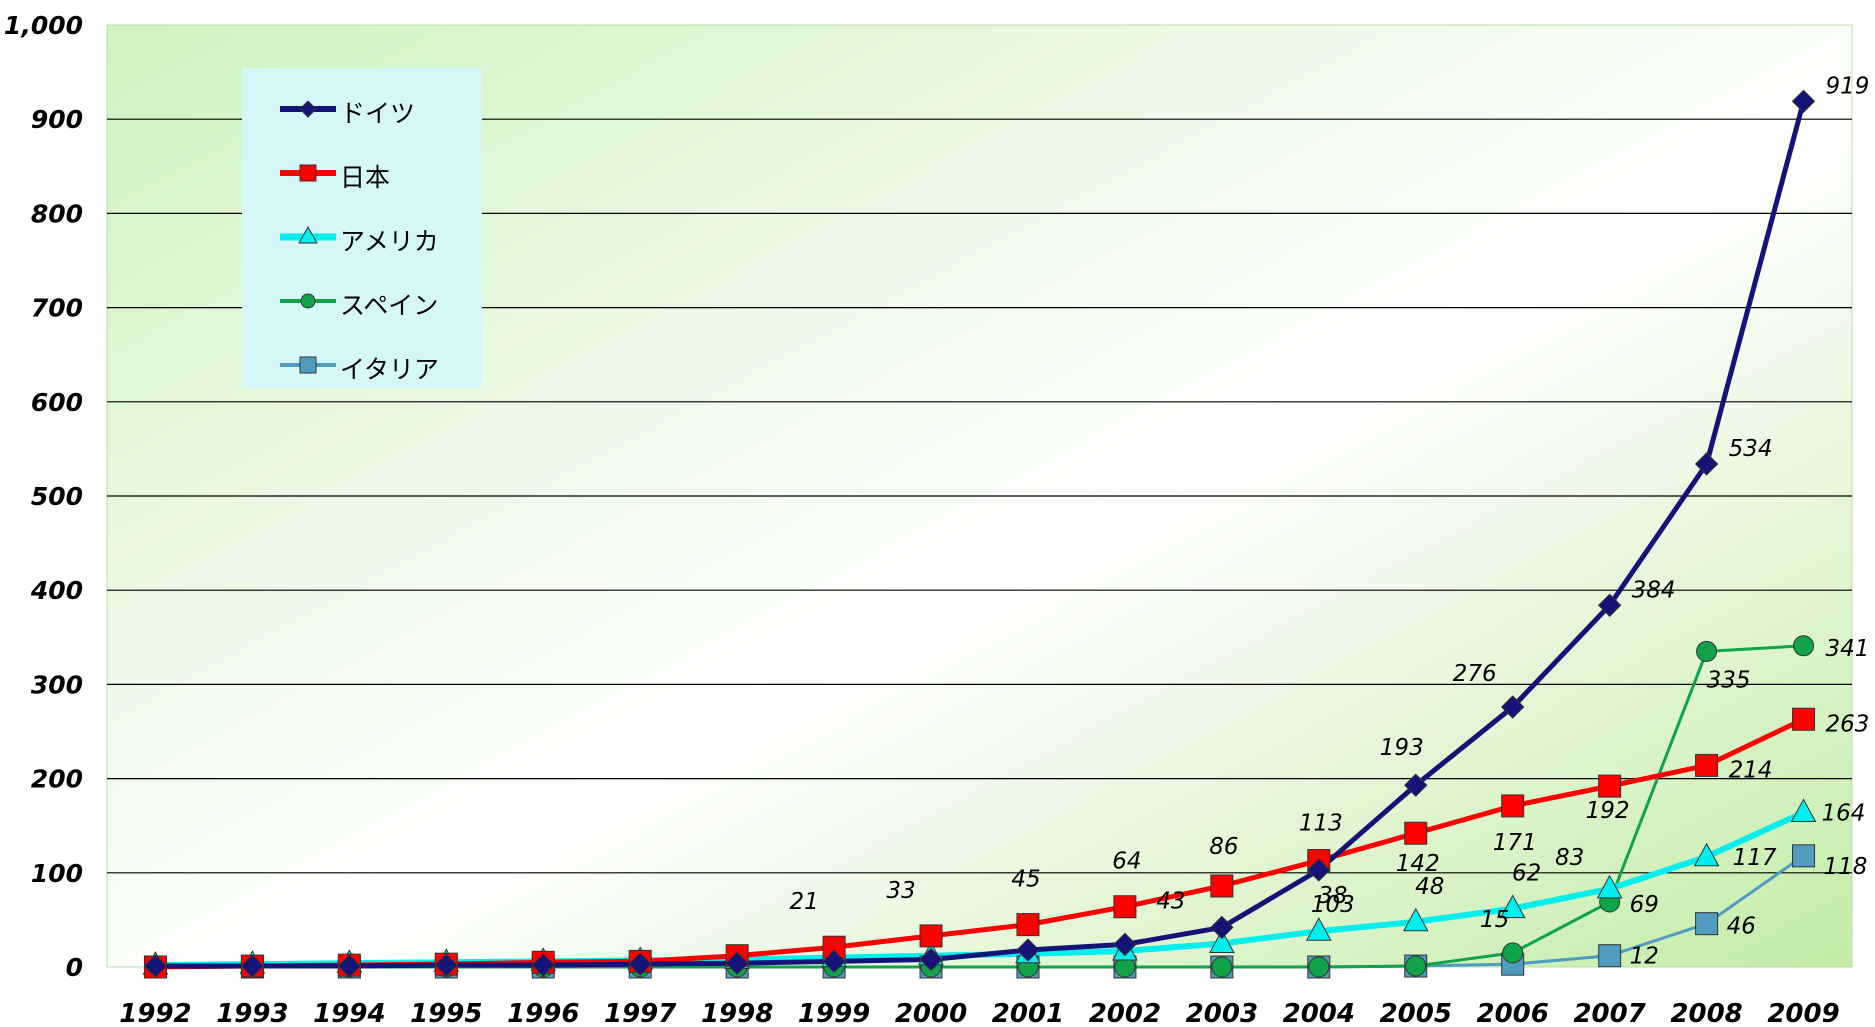  Describe the element at coordinates (1321, 824) in the screenshot. I see `data-label: 113` at that location.